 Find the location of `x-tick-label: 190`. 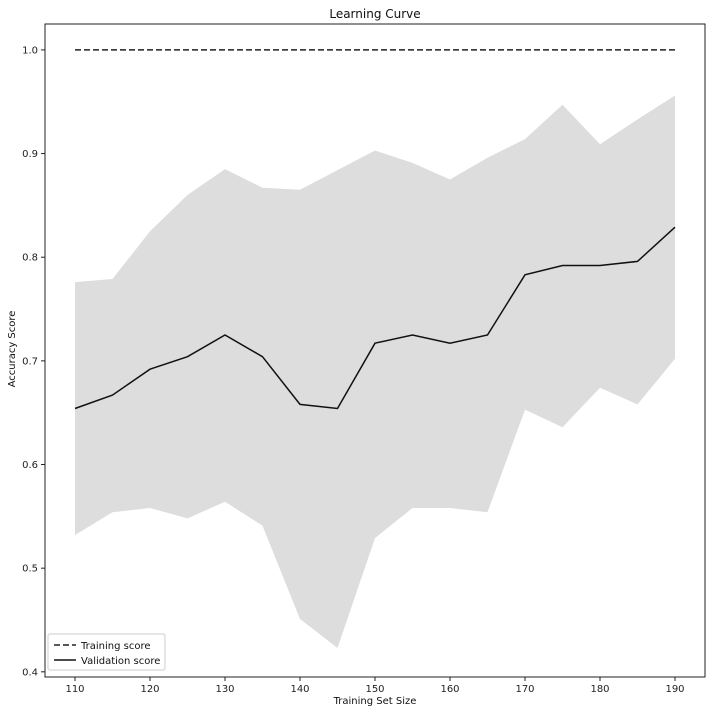

x-tick-label: 190 is located at coordinates (674, 689).